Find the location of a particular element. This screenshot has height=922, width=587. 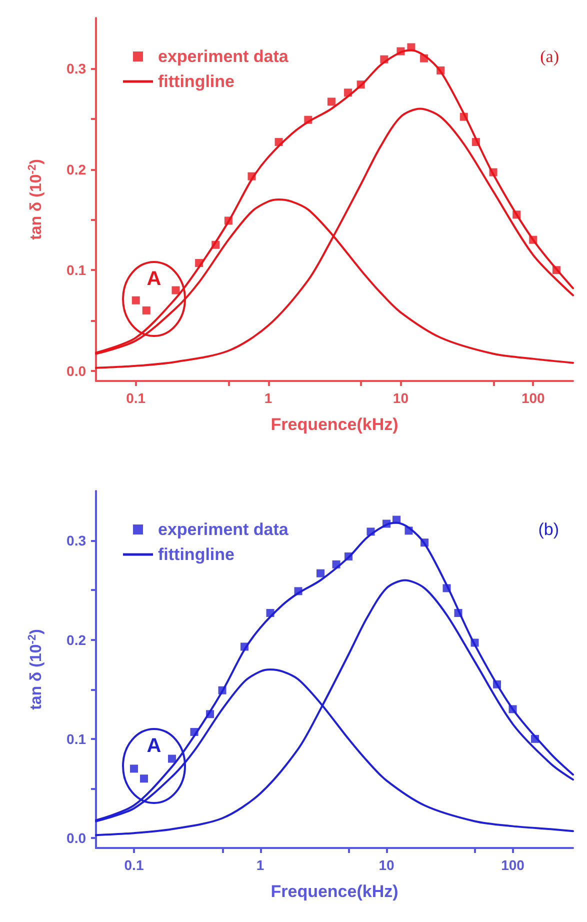

annotation: (b) is located at coordinates (549, 529).